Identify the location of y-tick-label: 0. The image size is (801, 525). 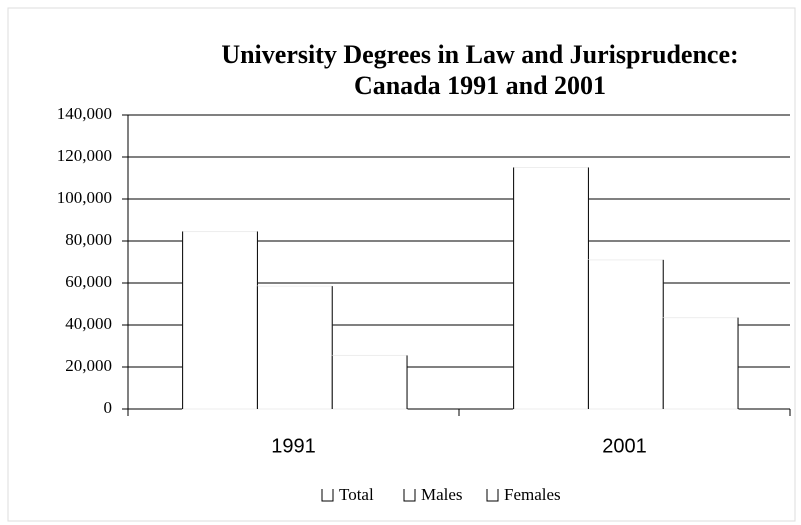
(108, 407).